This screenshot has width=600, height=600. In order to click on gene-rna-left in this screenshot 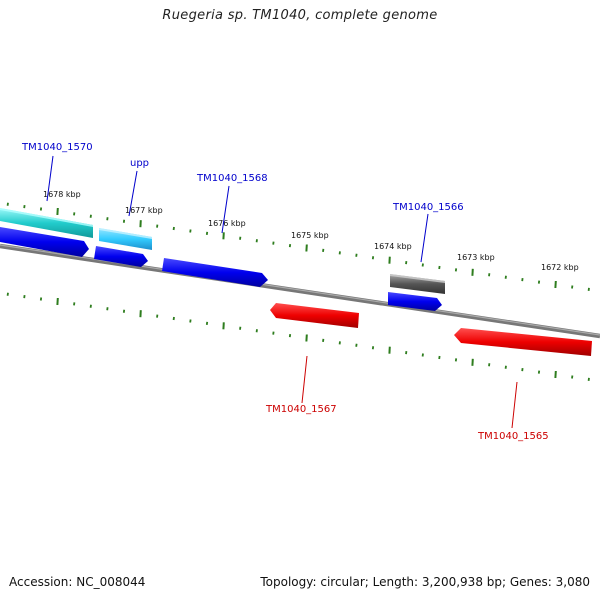, I will do `click(46, 223)`.